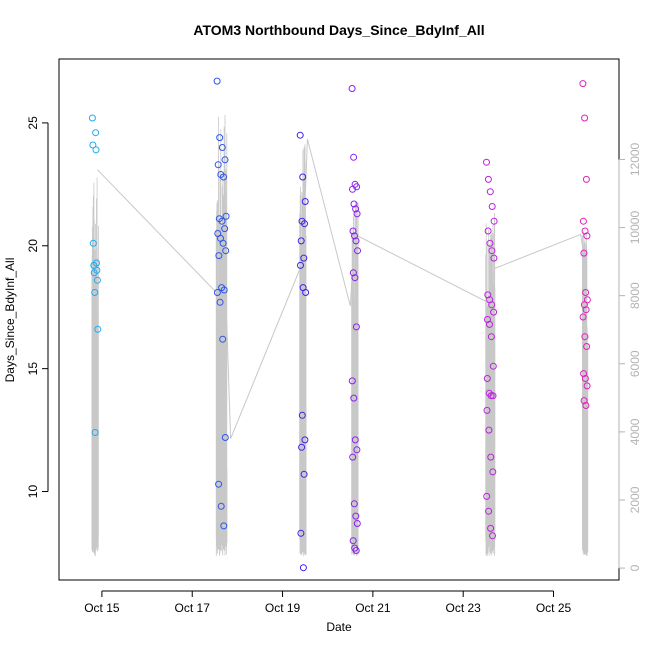 Image resolution: width=650 pixels, height=650 pixels. What do you see at coordinates (193, 608) in the screenshot?
I see `x-tick-label: Oct 17` at bounding box center [193, 608].